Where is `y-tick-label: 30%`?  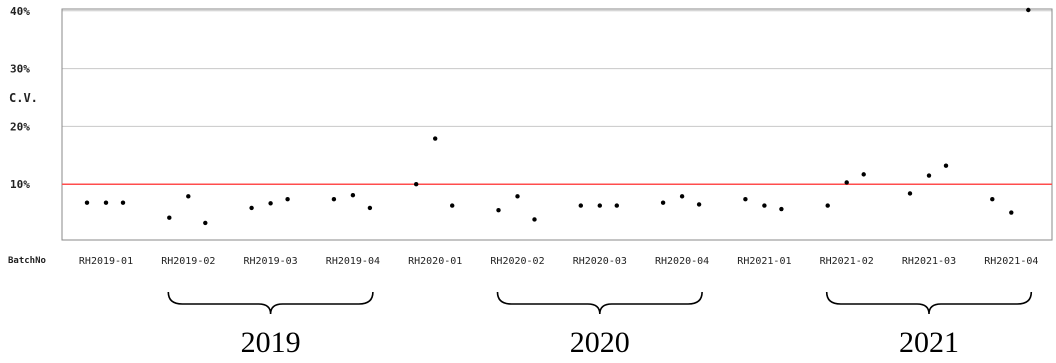
y-tick-label: 30% is located at coordinates (20, 69).